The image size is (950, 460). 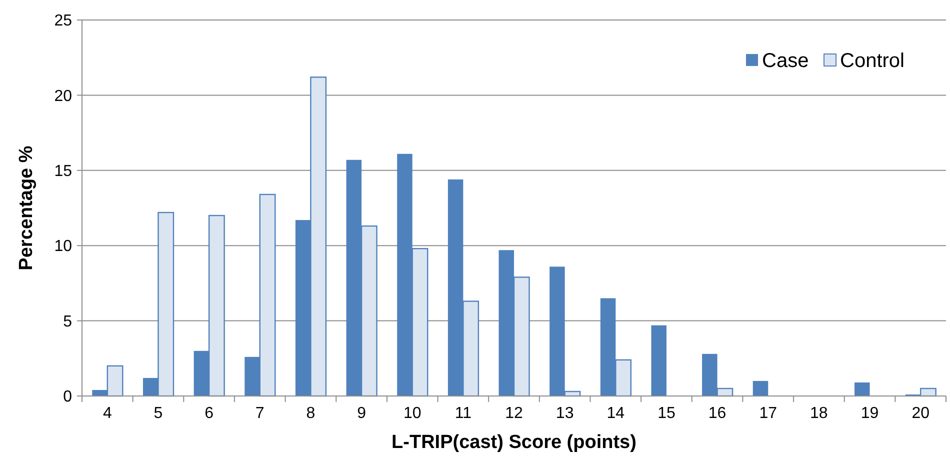 I want to click on x-tick-label: 11, so click(x=463, y=413).